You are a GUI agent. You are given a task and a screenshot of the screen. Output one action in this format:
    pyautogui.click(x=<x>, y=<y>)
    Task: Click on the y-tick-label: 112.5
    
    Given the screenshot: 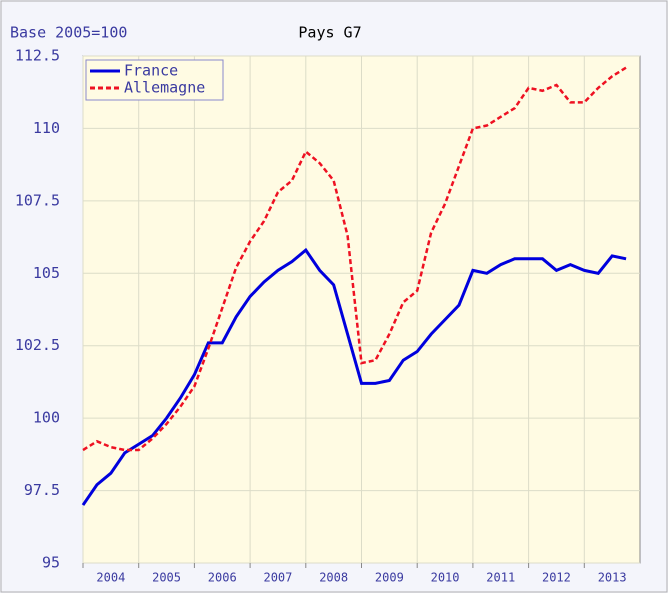 What is the action you would take?
    pyautogui.click(x=37, y=56)
    